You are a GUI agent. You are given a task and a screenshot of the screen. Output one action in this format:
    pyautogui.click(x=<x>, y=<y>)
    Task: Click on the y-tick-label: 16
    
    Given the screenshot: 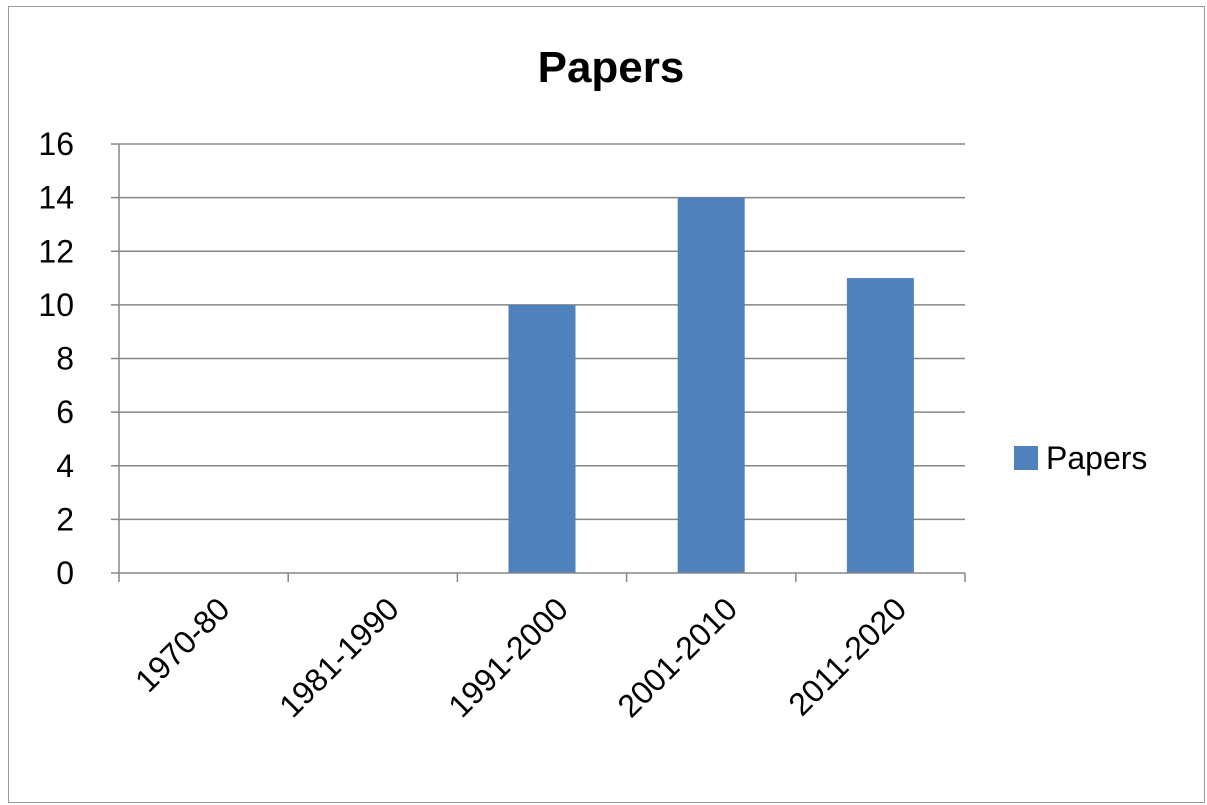 What is the action you would take?
    pyautogui.click(x=56, y=144)
    